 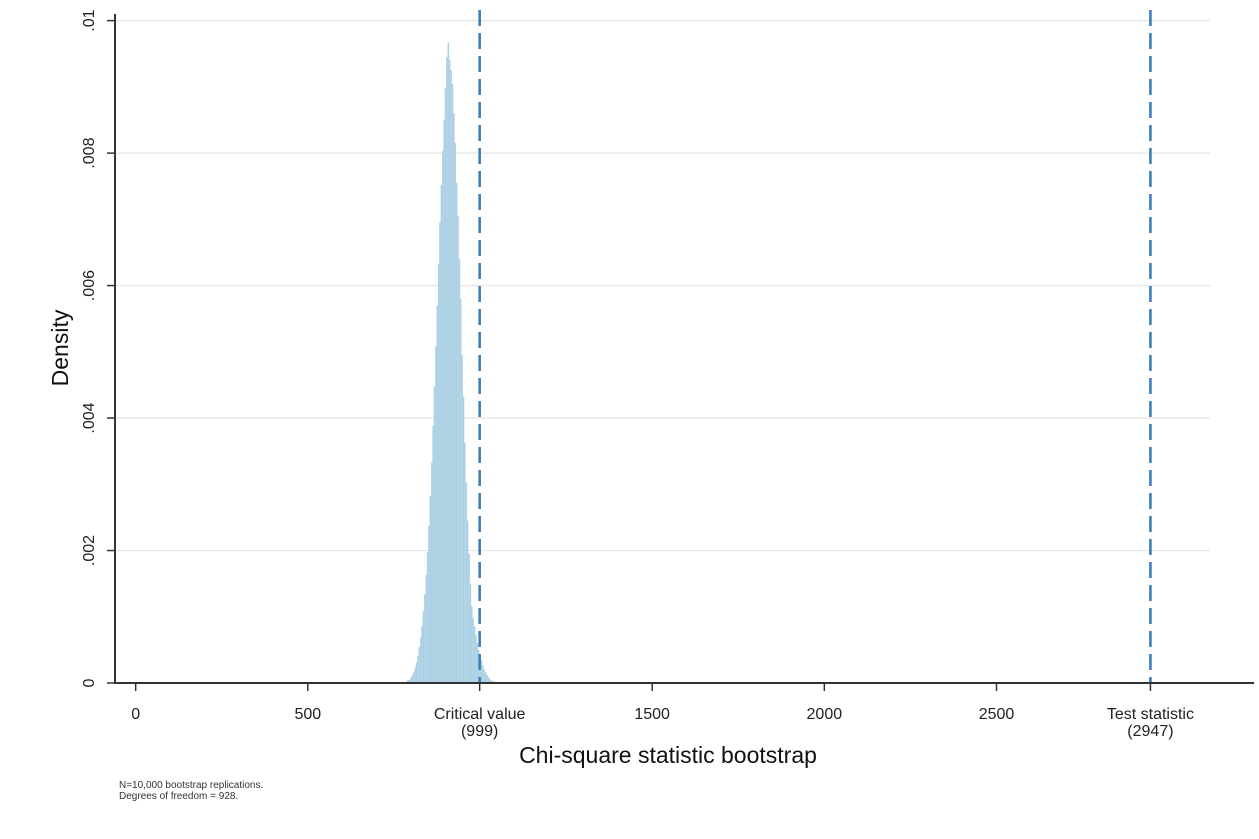 What do you see at coordinates (89, 20) in the screenshot?
I see `y-tick-label: .01` at bounding box center [89, 20].